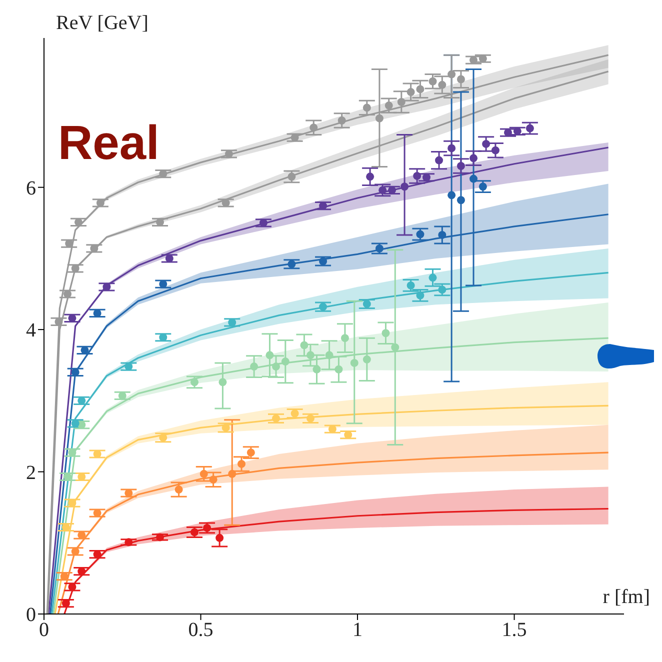 The image size is (662, 662). I want to click on x-tick-label: 1, so click(357, 630).